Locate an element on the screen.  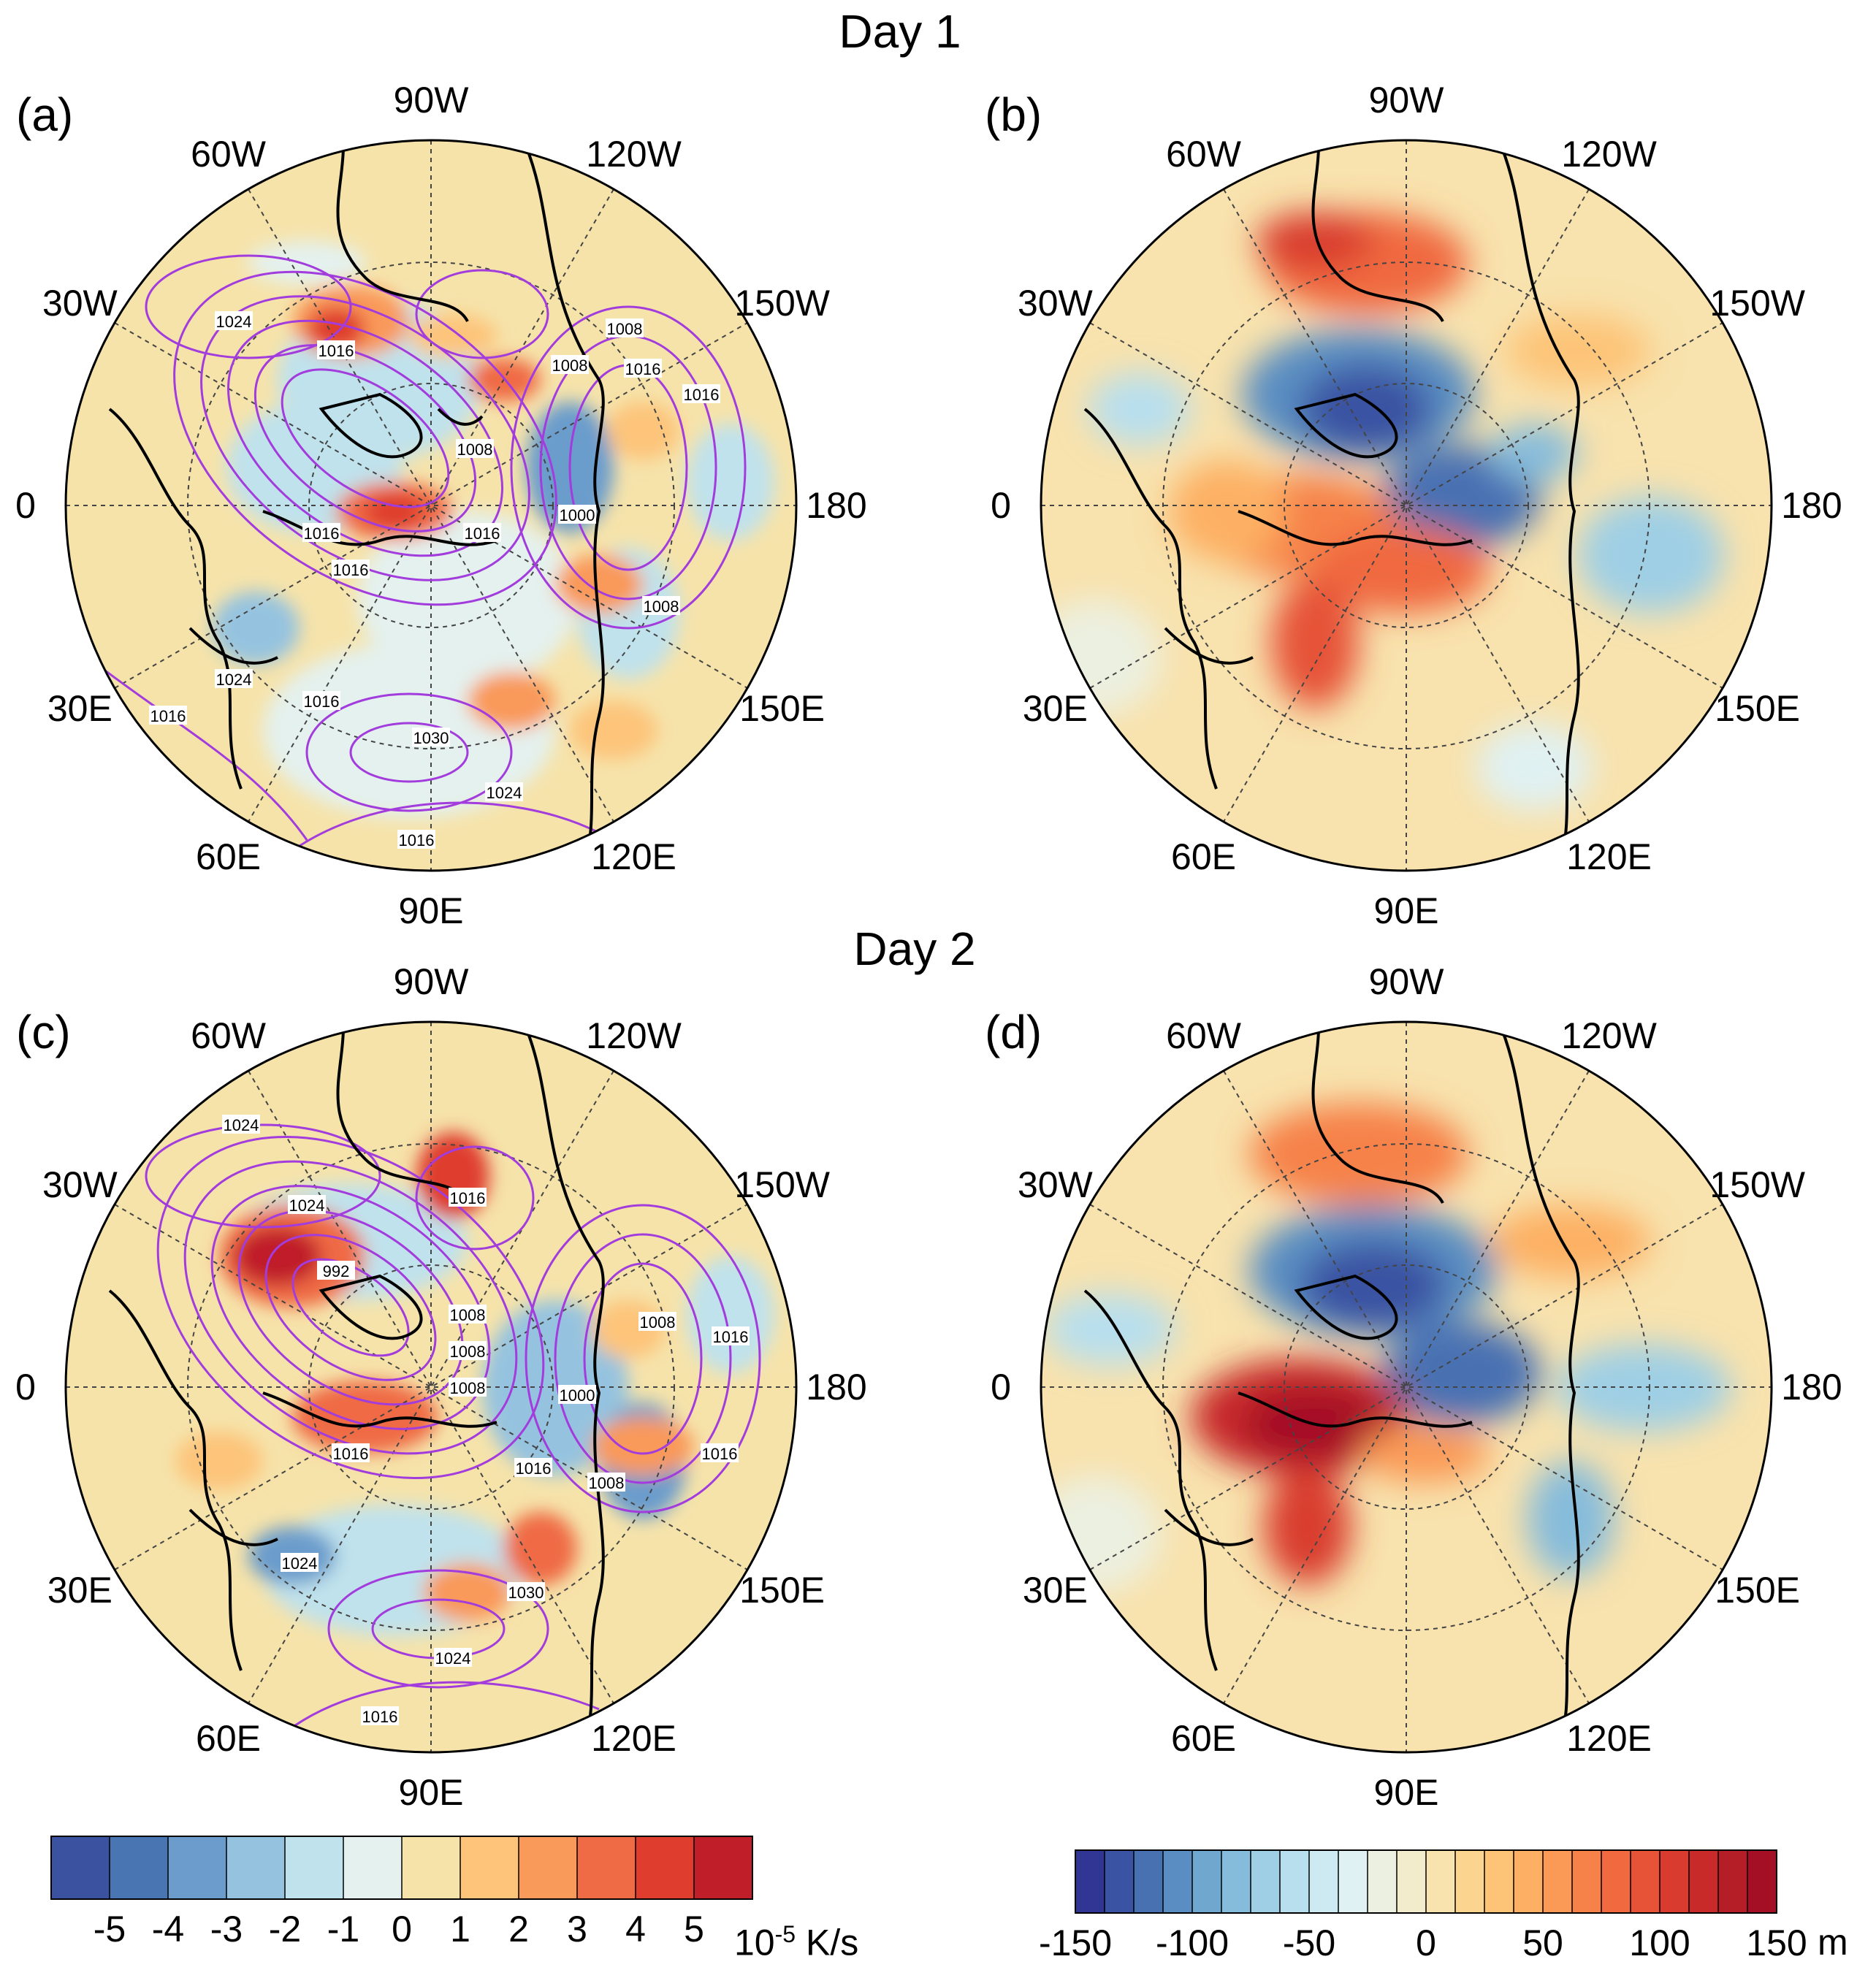
colorbar-tick-label: 0 is located at coordinates (1426, 1943).